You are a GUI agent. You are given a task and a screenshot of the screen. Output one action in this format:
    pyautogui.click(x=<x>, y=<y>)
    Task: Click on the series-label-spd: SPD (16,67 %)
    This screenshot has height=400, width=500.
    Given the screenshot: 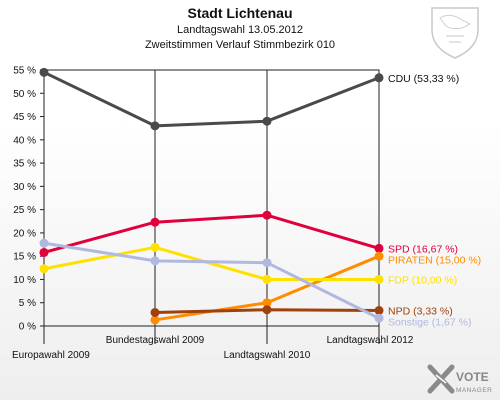 What is the action you would take?
    pyautogui.click(x=423, y=249)
    